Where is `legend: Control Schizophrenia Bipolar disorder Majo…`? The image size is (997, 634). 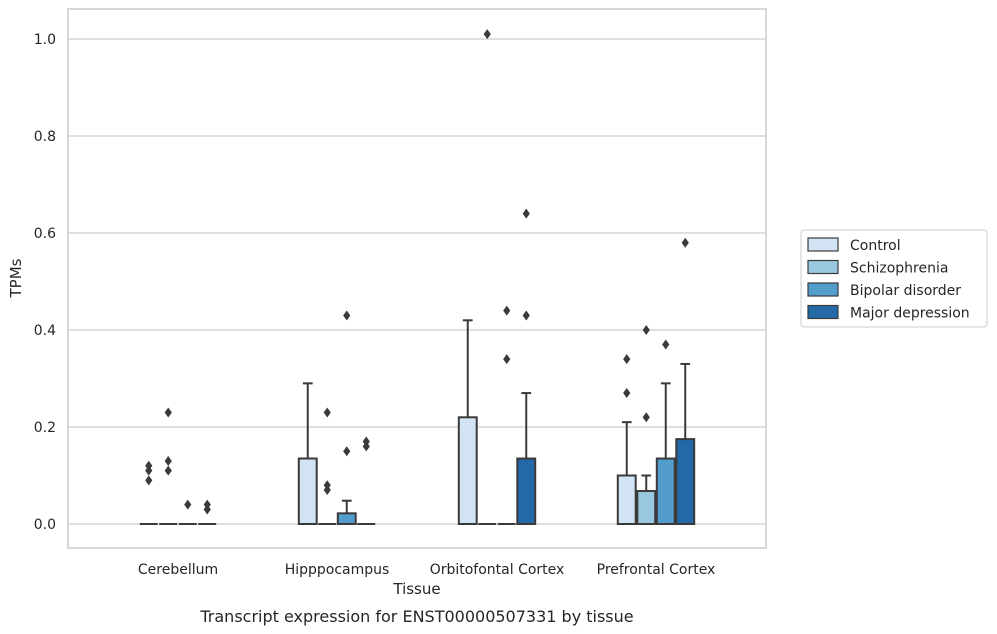
legend: Control Schizophrenia Bipolar disorder Majo… is located at coordinates (894, 278).